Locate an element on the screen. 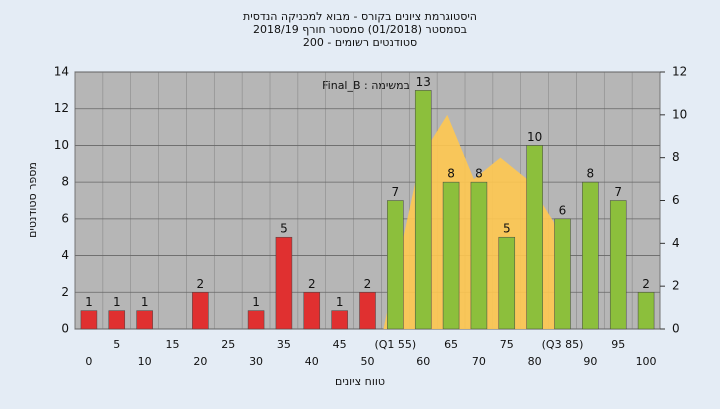 The image size is (720, 409). x-tick-label: 30 is located at coordinates (256, 361).